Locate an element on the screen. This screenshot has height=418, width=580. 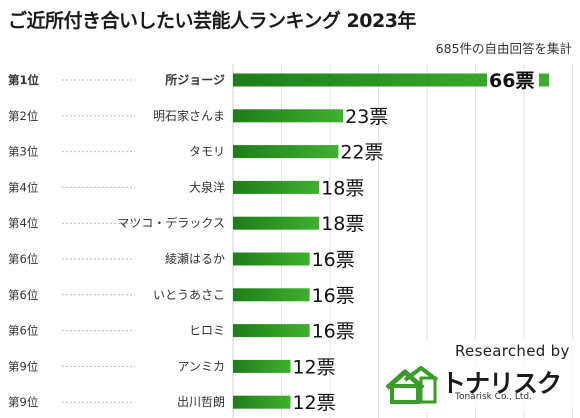
rank-label: 第3位 is located at coordinates (23, 152).